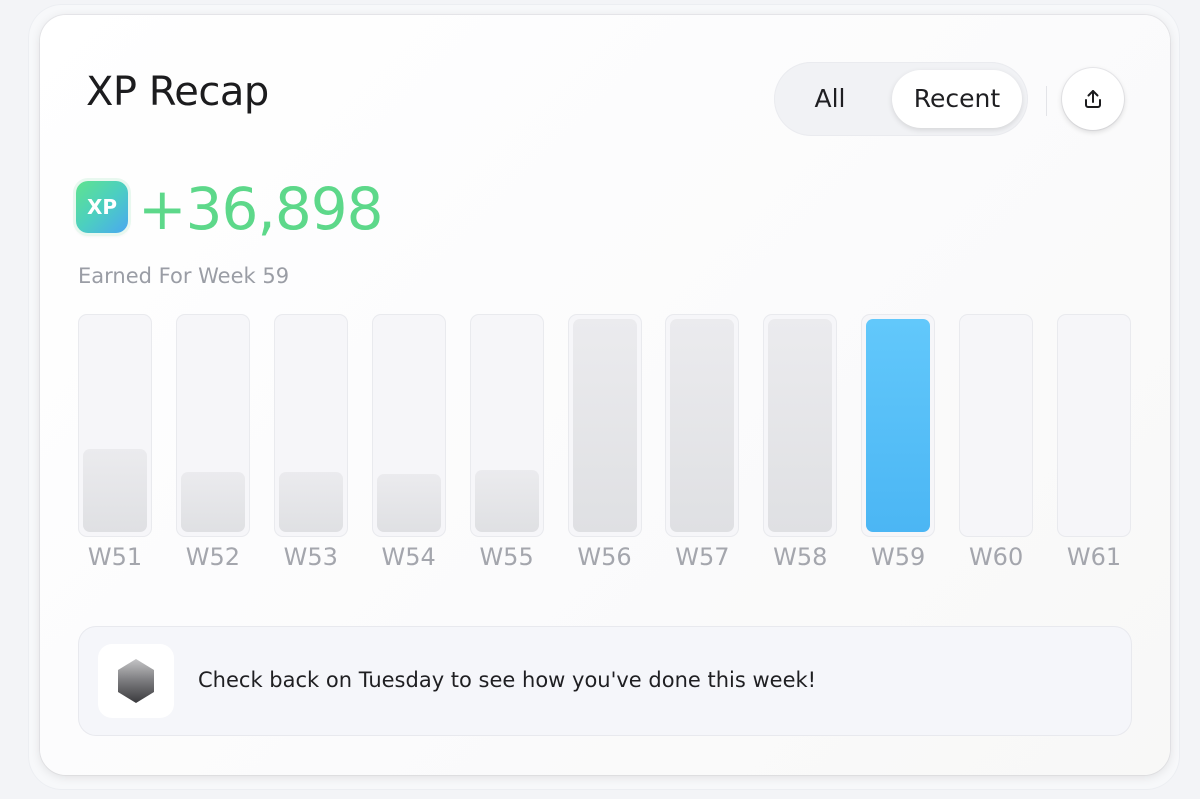  I want to click on page-title: XP Recap, so click(177, 92).